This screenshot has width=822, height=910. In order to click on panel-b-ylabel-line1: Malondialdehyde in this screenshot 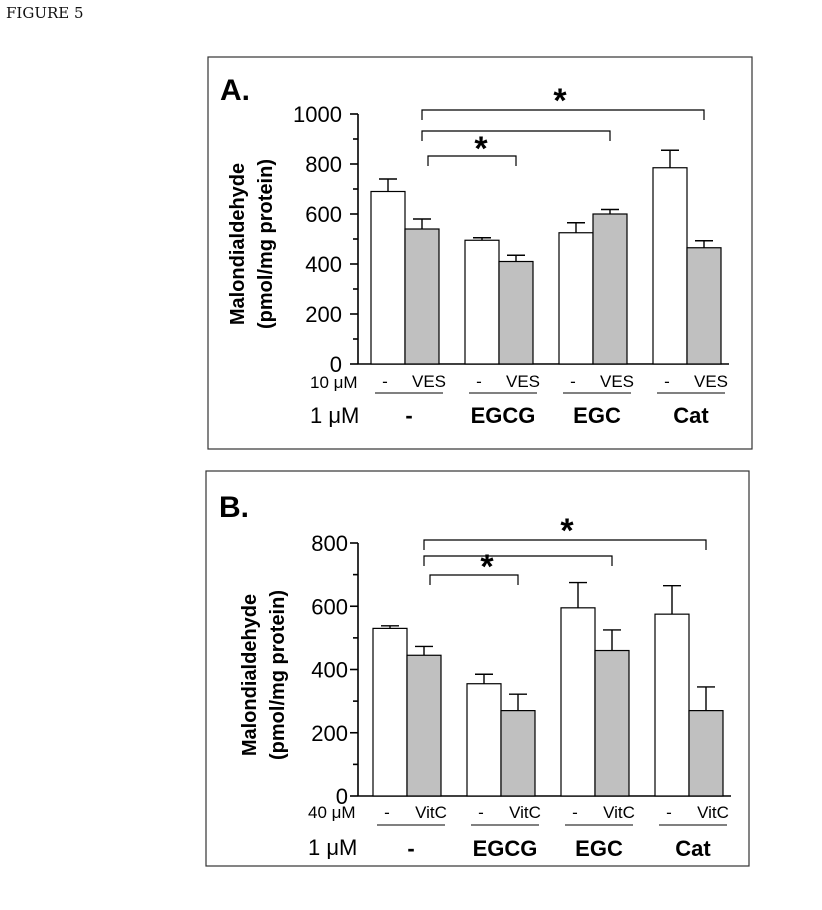, I will do `click(250, 675)`.